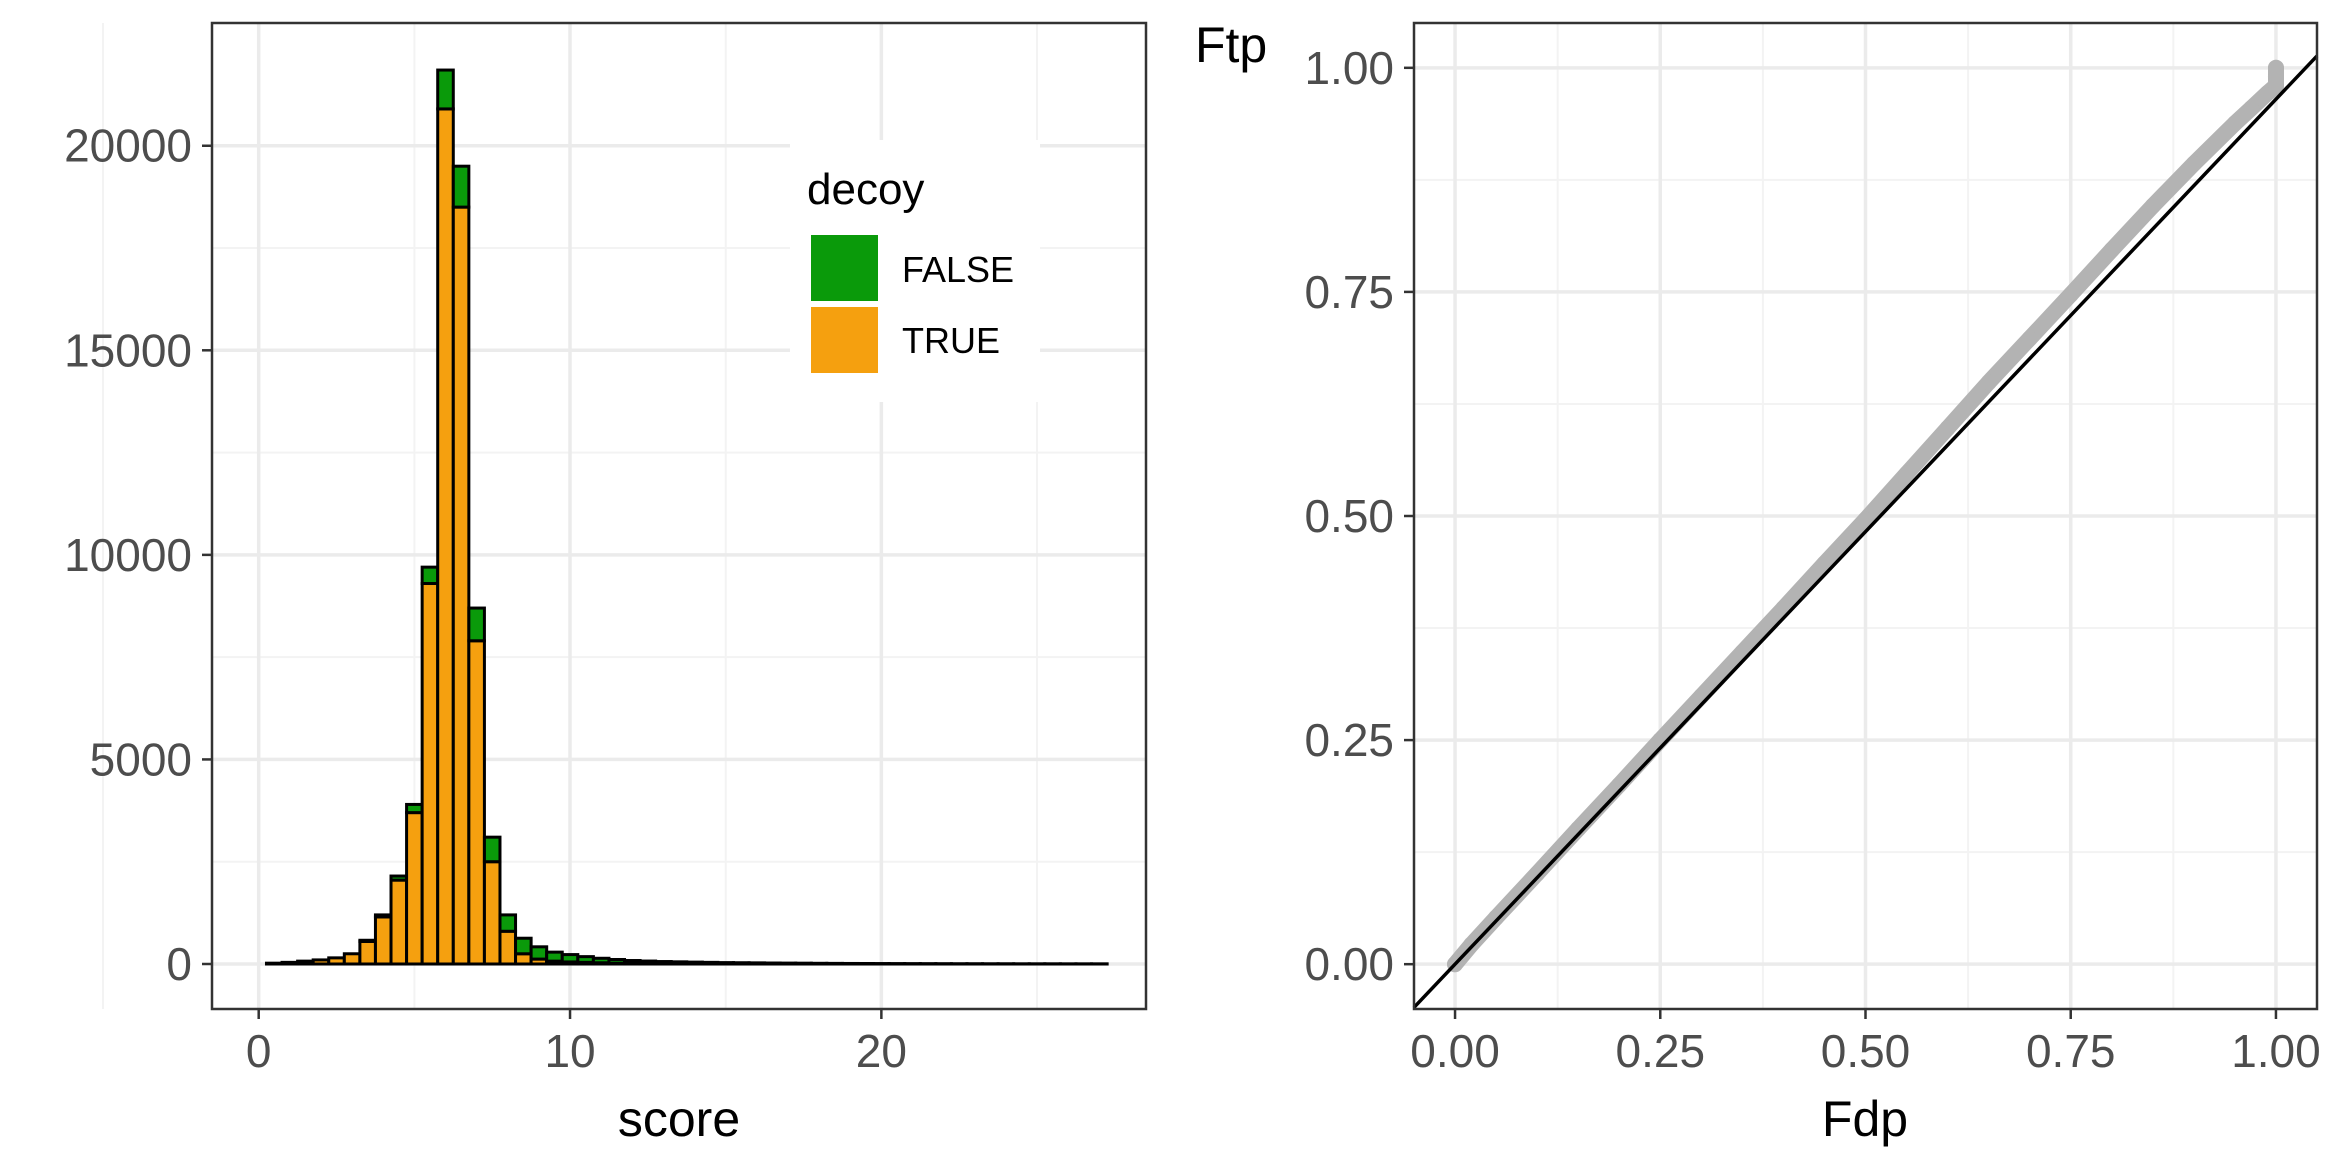 Image resolution: width=2340 pixels, height=1170 pixels. What do you see at coordinates (865, 189) in the screenshot?
I see `legend-title: decoy` at bounding box center [865, 189].